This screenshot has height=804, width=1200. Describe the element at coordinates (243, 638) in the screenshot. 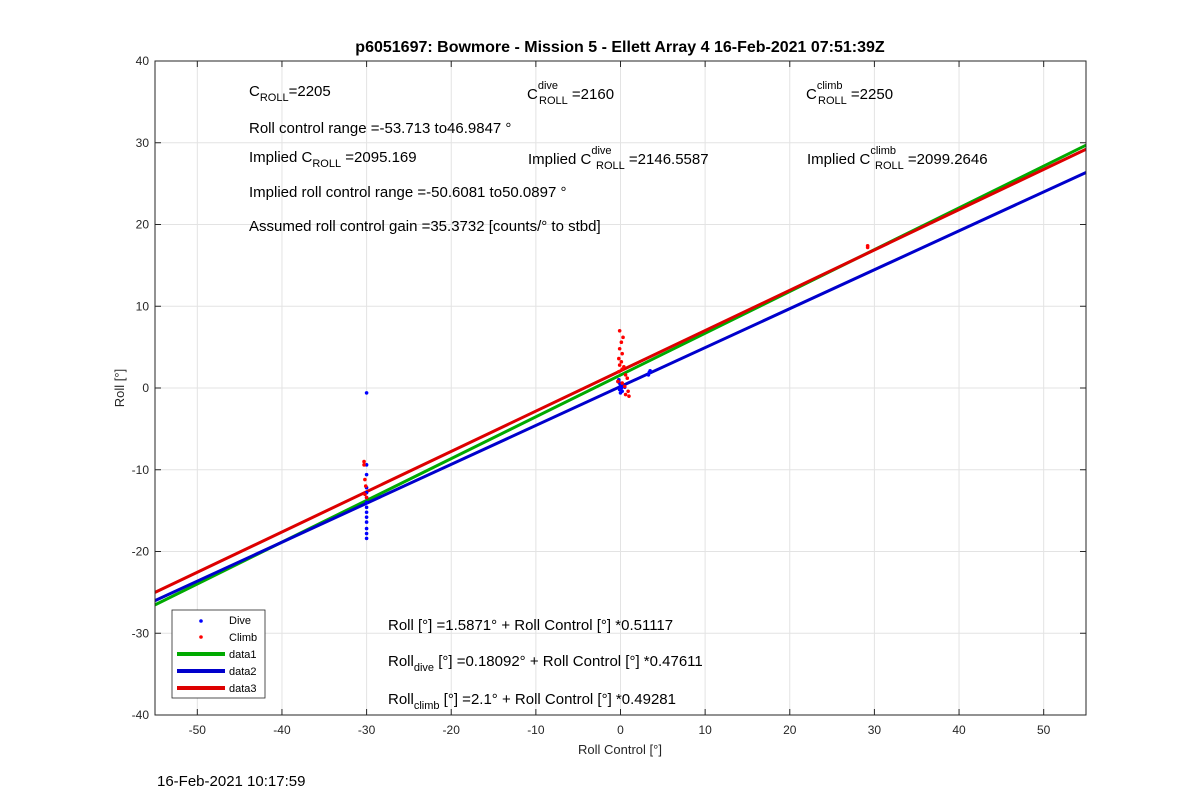

I see `legend-label-climb: Climb` at that location.